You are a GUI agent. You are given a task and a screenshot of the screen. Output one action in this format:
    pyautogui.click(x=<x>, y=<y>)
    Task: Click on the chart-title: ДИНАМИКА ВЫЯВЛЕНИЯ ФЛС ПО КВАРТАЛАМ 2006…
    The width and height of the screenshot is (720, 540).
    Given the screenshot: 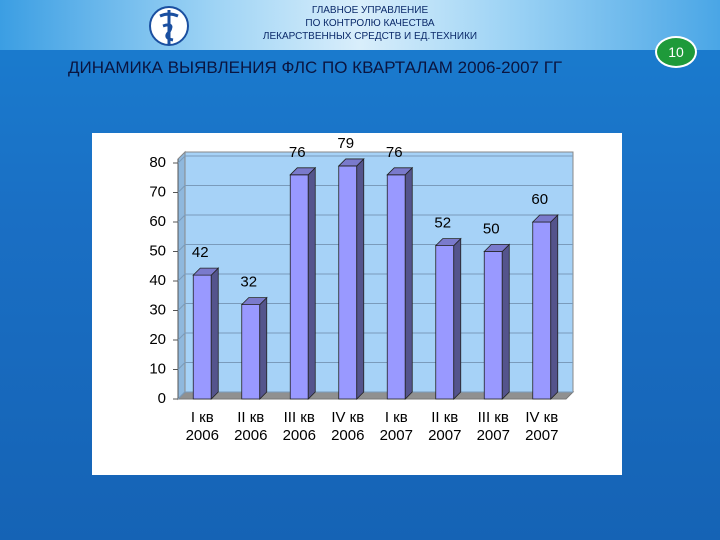 What is the action you would take?
    pyautogui.click(x=315, y=67)
    